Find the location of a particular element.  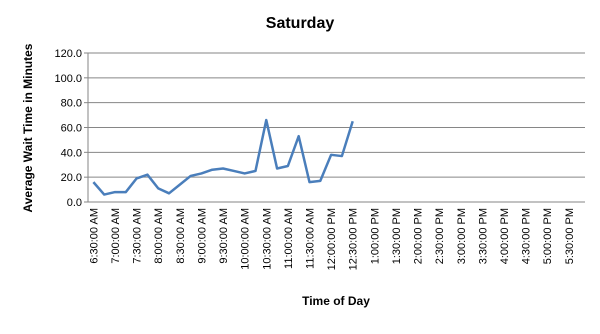

y-tick-label: 0.0 is located at coordinates (74, 203).